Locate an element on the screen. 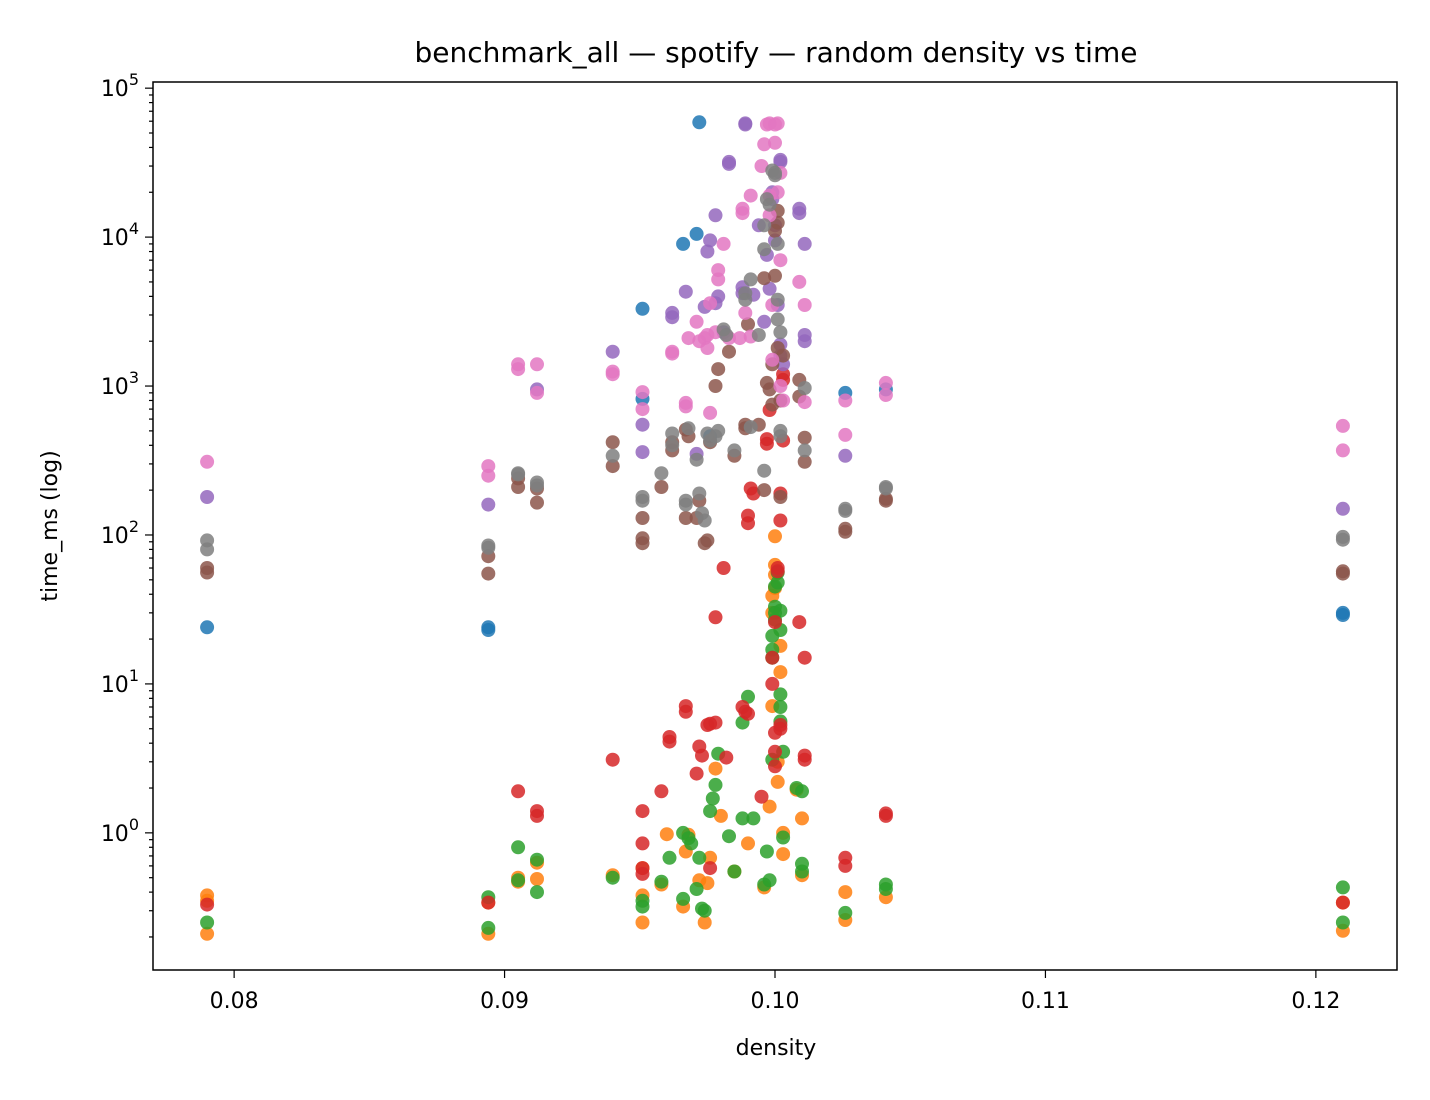 The height and width of the screenshot is (1100, 1430). y-tick-label: 10³ is located at coordinates (120, 384).